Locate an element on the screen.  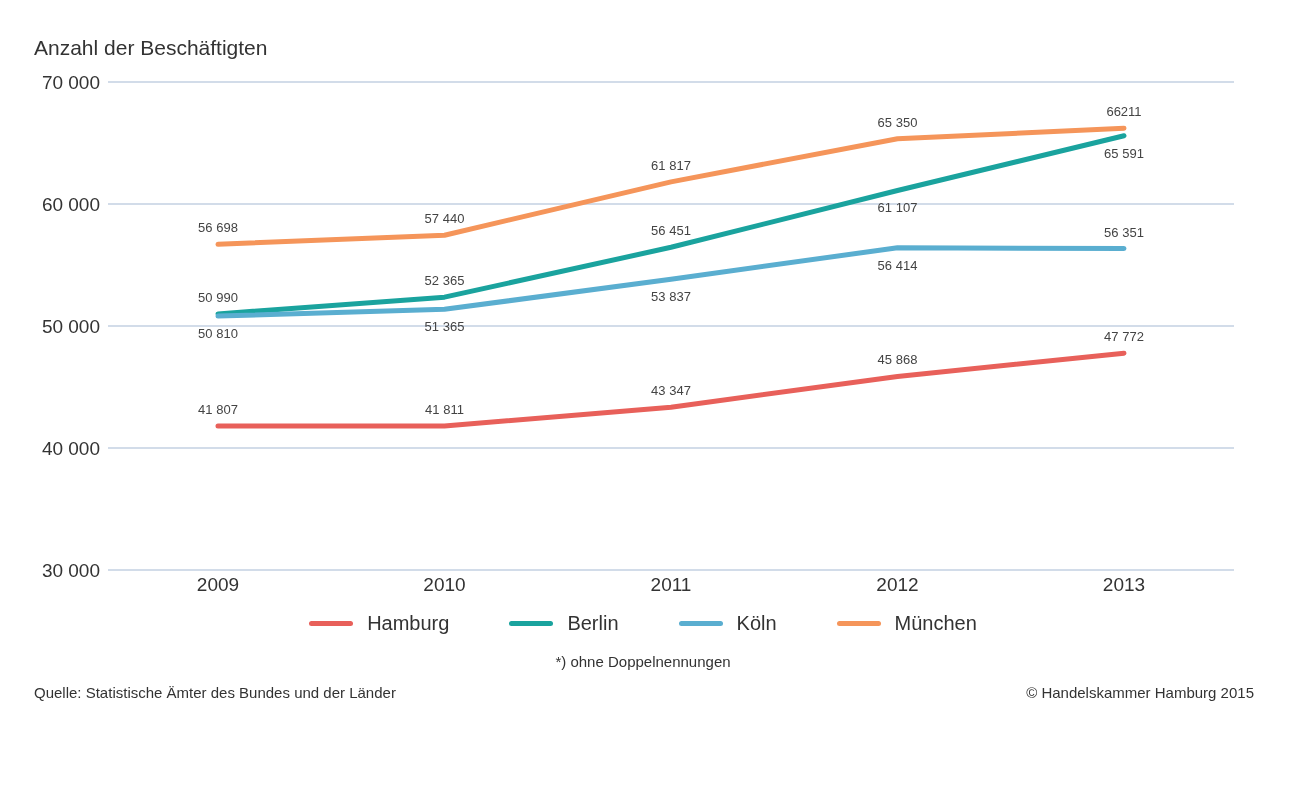
data-label: 52 365 is located at coordinates (444, 281).